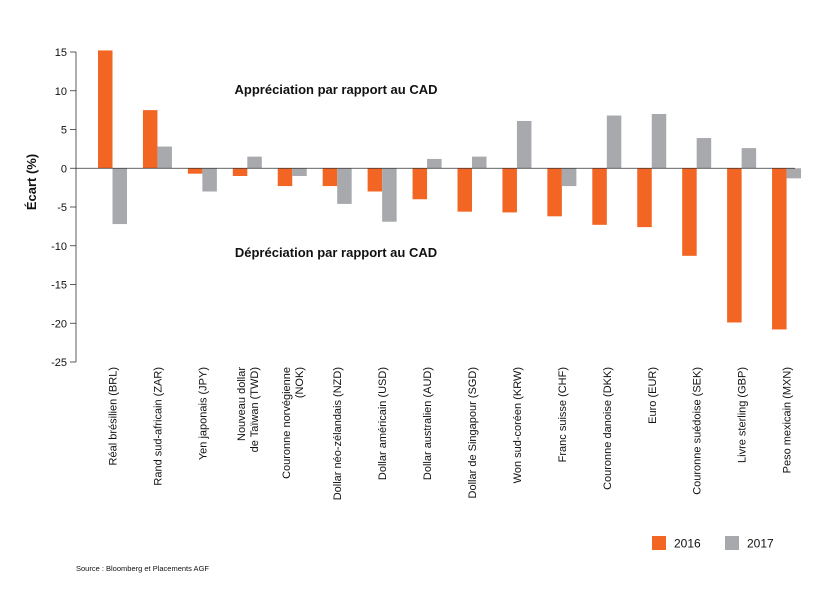  What do you see at coordinates (659, 543) in the screenshot?
I see `legend-swatch-2016` at bounding box center [659, 543].